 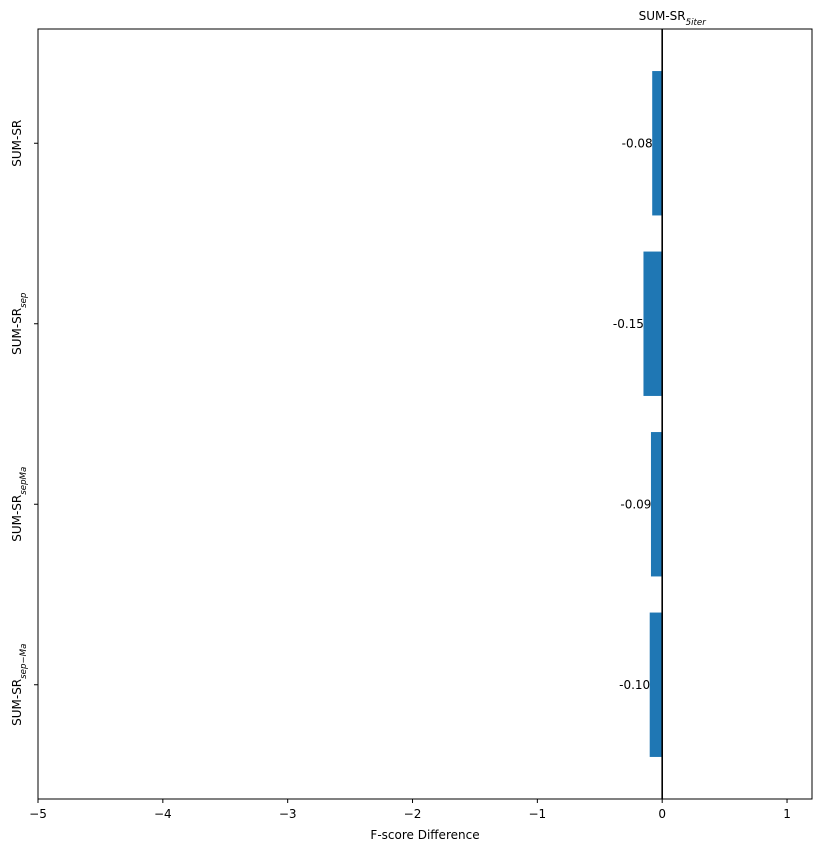 What do you see at coordinates (19, 323) in the screenshot?
I see `y-tick-label-2: SUM-SRsep` at bounding box center [19, 323].